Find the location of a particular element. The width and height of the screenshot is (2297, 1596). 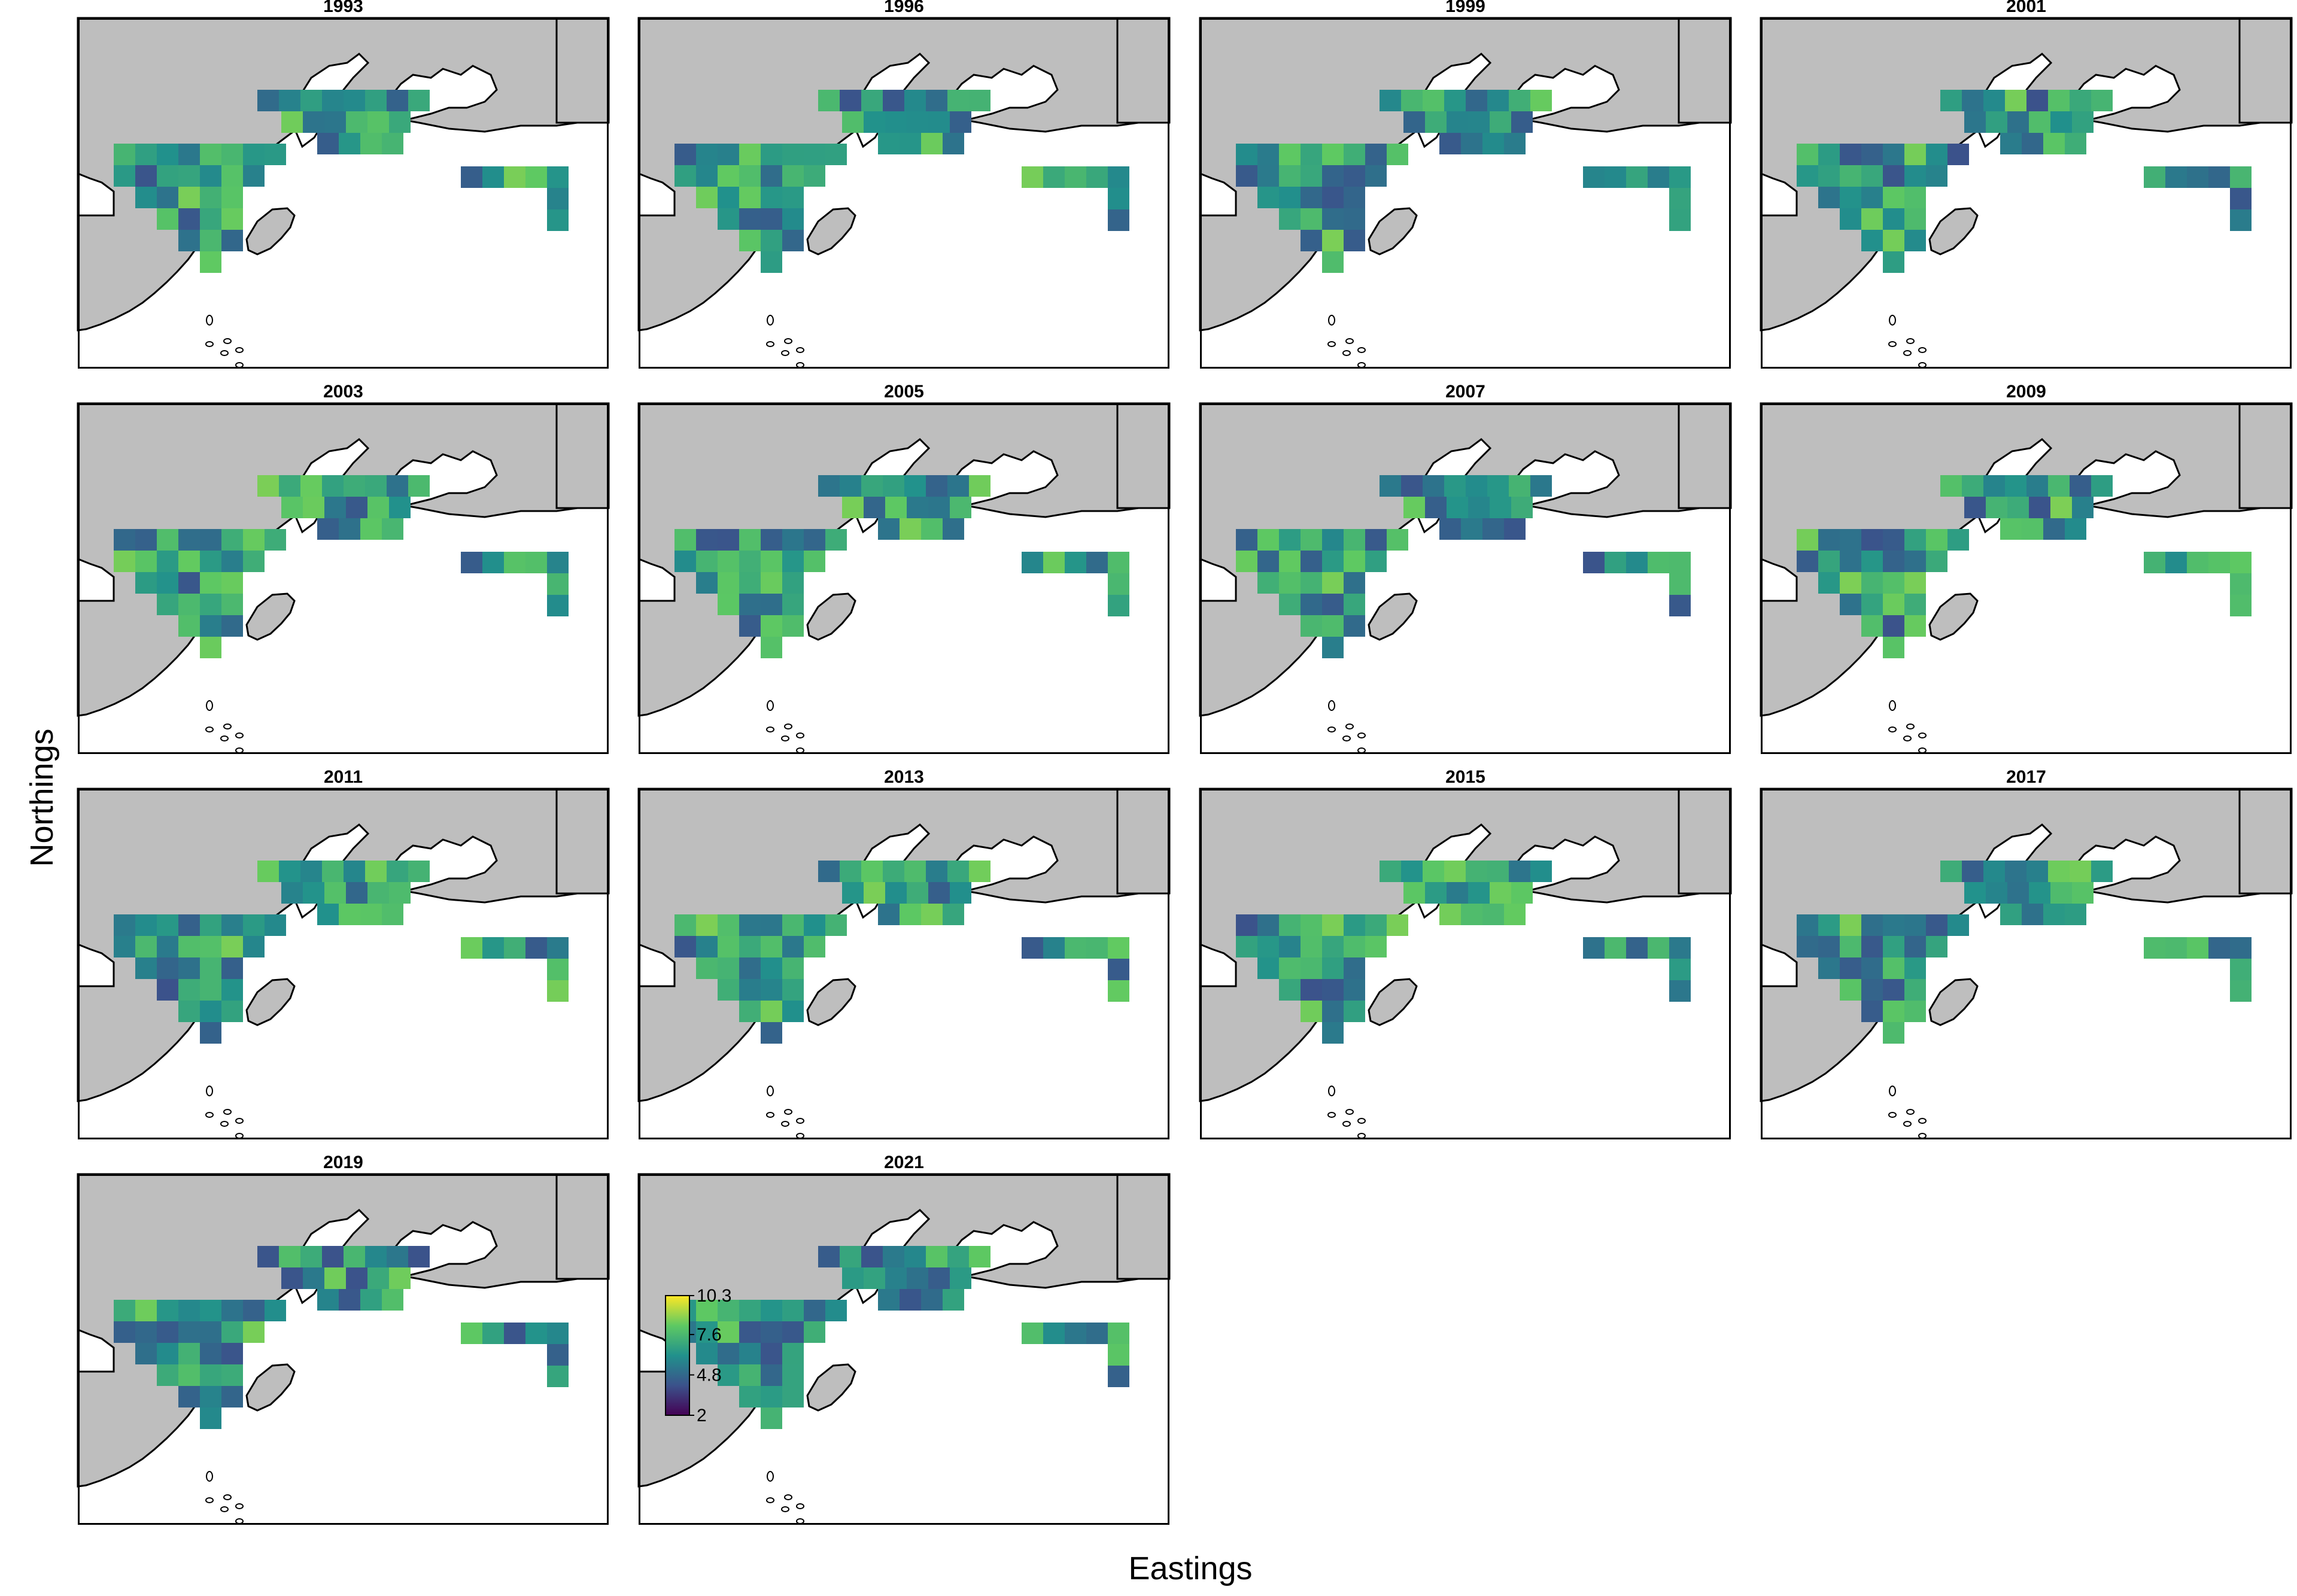

panel-title: 2021 is located at coordinates (904, 1162).